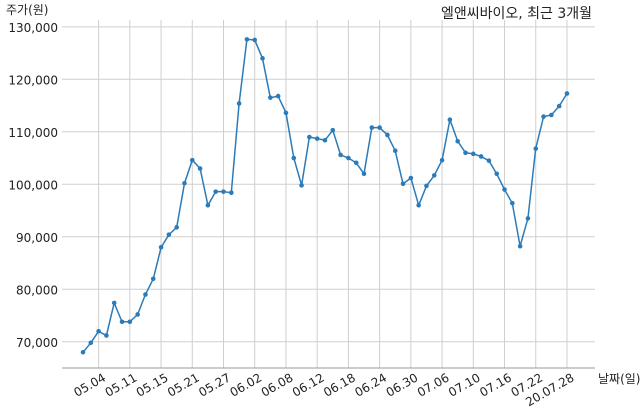 The width and height of the screenshot is (640, 409). Describe the element at coordinates (121, 384) in the screenshot. I see `x-tick-label: 05.11` at that location.